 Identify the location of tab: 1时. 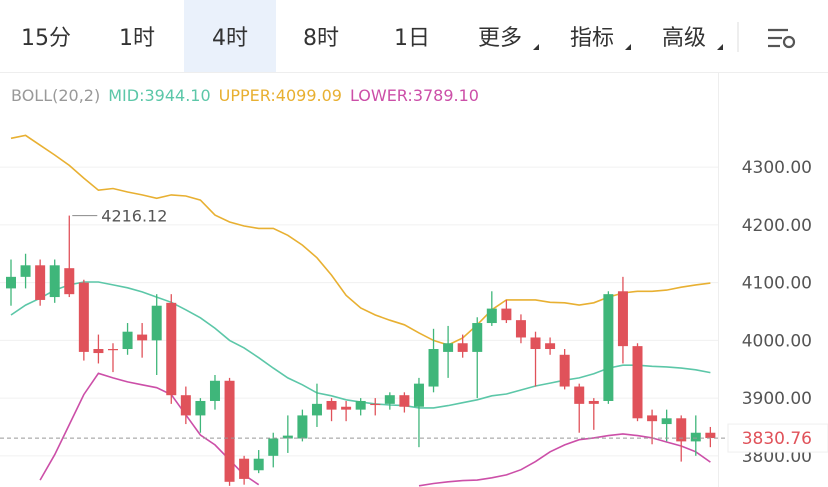
(137, 38).